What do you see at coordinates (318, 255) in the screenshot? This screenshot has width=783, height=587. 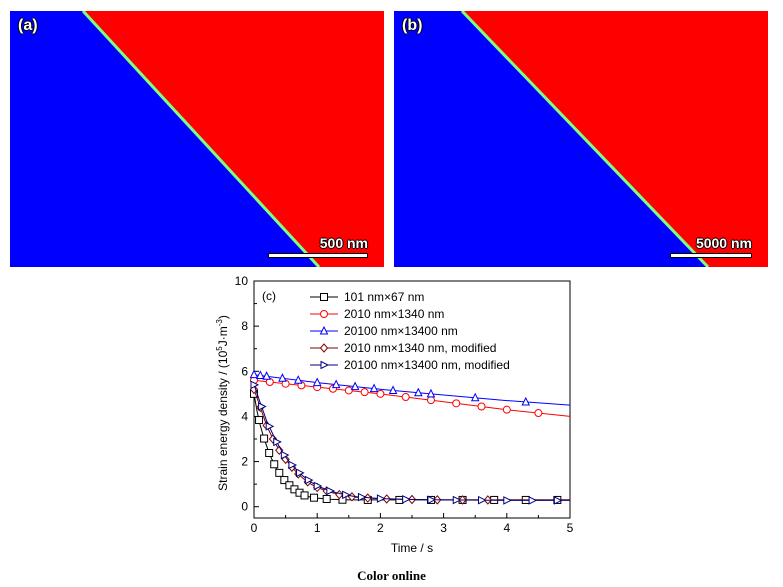 I see `scale-bar-a` at bounding box center [318, 255].